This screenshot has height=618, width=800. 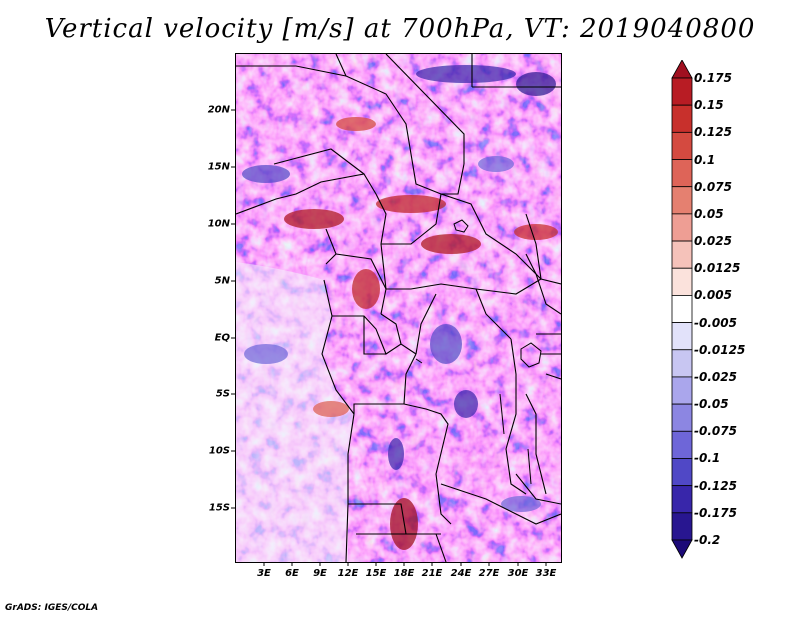 I want to click on colorbar-label: -0.075, so click(x=715, y=431).